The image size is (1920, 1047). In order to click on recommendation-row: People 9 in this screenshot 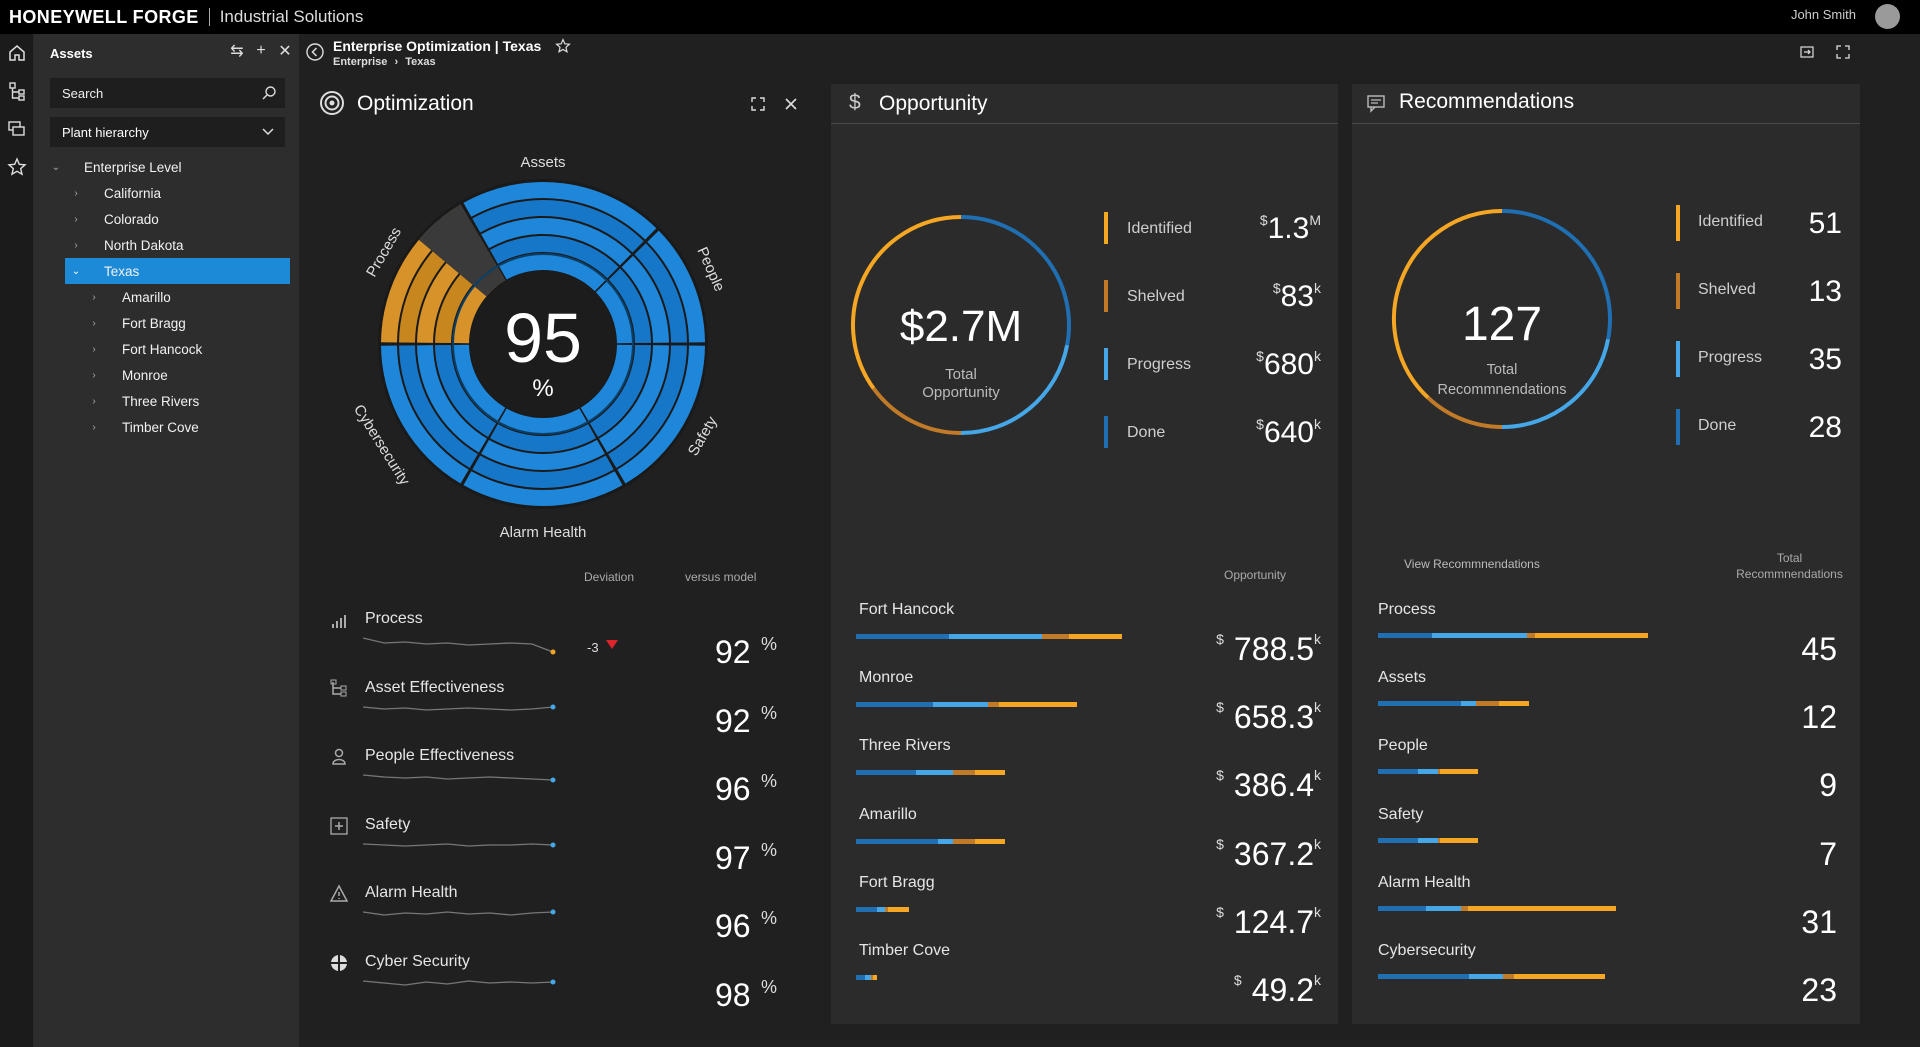, I will do `click(1606, 770)`.